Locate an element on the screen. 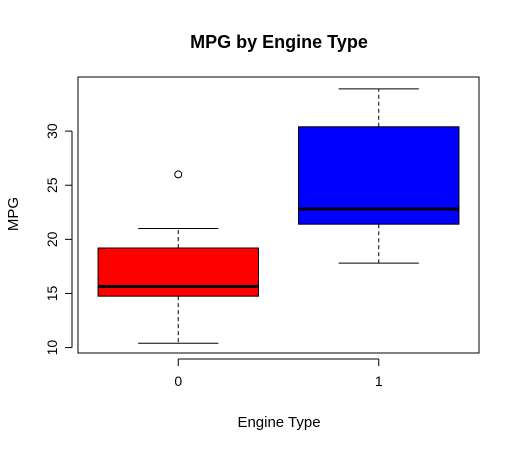 The height and width of the screenshot is (451, 519). y-tick-label-15: 15 is located at coordinates (52, 293).